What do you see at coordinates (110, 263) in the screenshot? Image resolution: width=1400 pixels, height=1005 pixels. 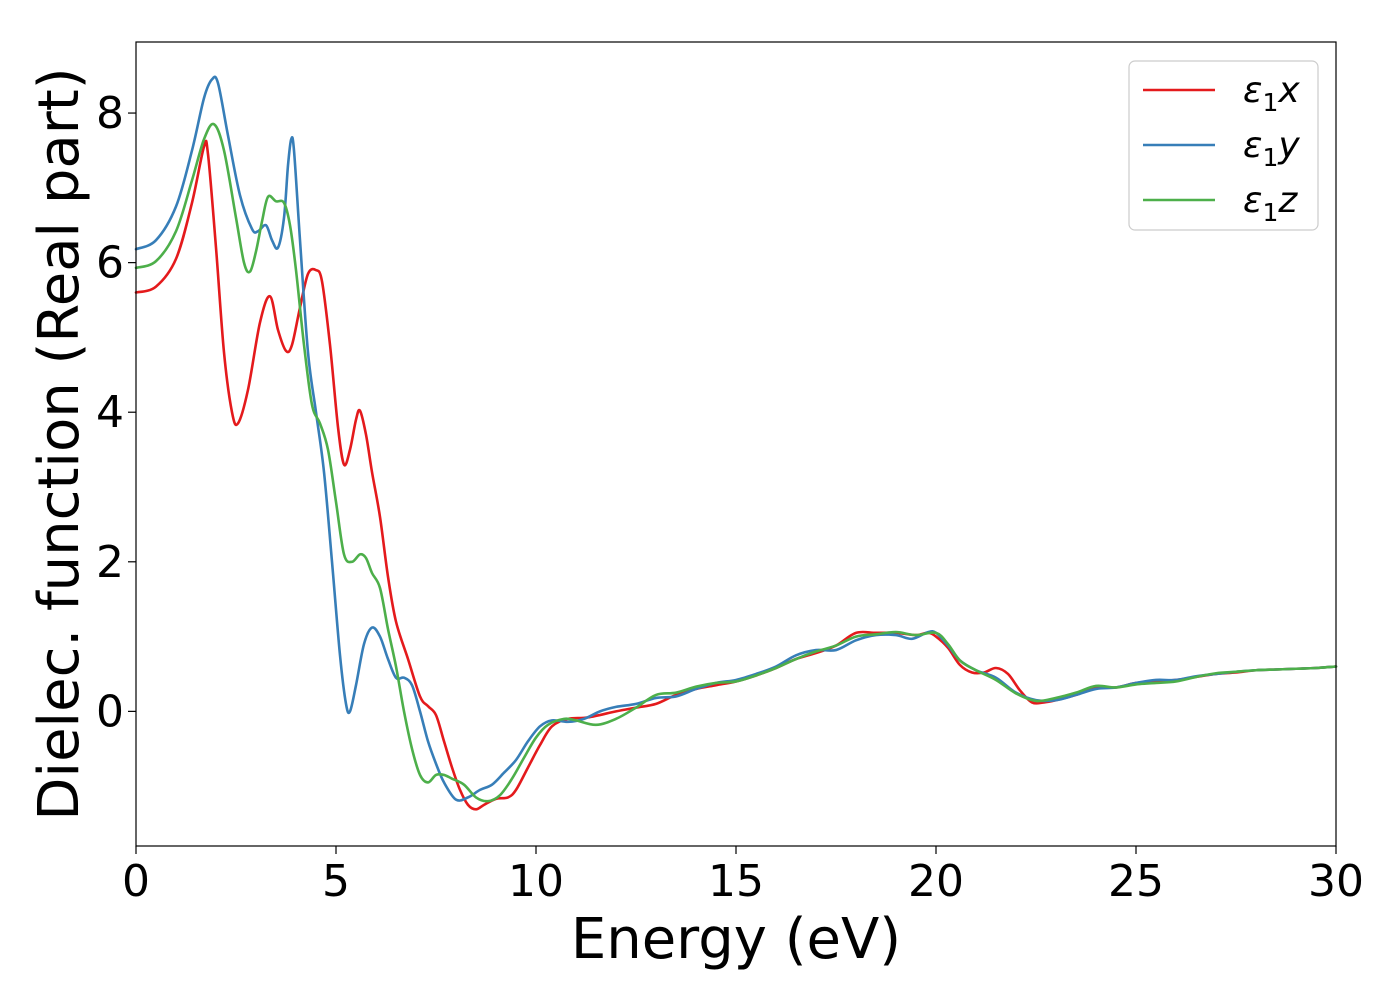 I see `y-tick-label: 6` at bounding box center [110, 263].